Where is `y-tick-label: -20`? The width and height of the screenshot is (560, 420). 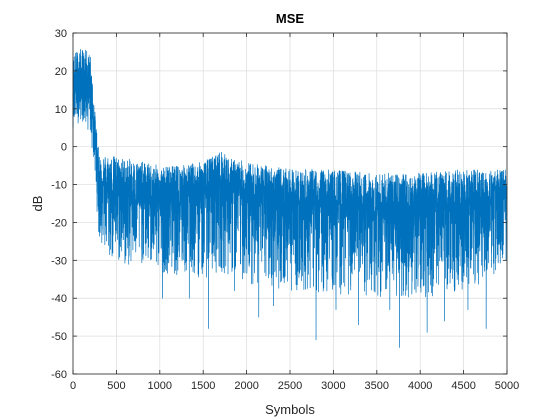 y-tick-label: -20 is located at coordinates (59, 223).